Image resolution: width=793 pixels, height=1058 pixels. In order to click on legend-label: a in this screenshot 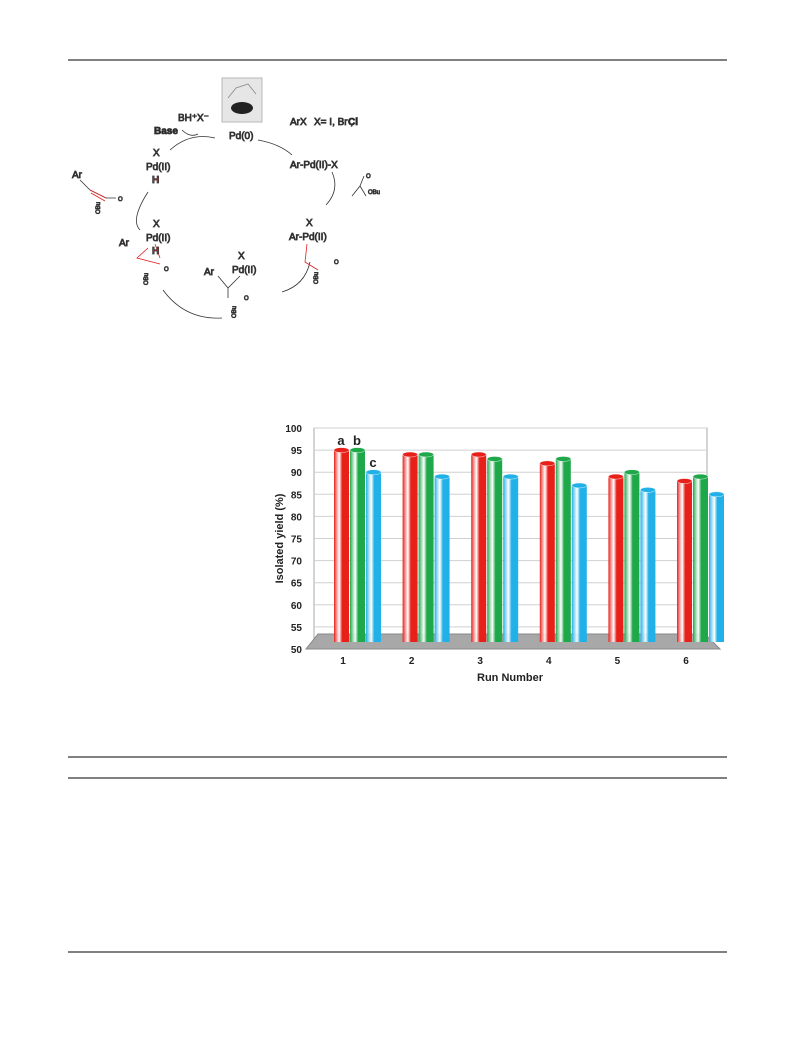, I will do `click(341, 440)`.